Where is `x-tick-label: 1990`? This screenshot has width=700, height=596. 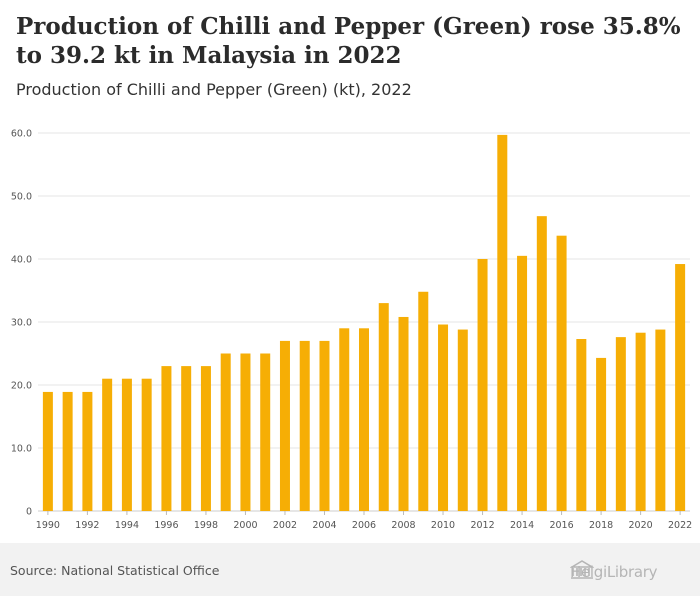
x-tick-label: 1990 is located at coordinates (48, 525).